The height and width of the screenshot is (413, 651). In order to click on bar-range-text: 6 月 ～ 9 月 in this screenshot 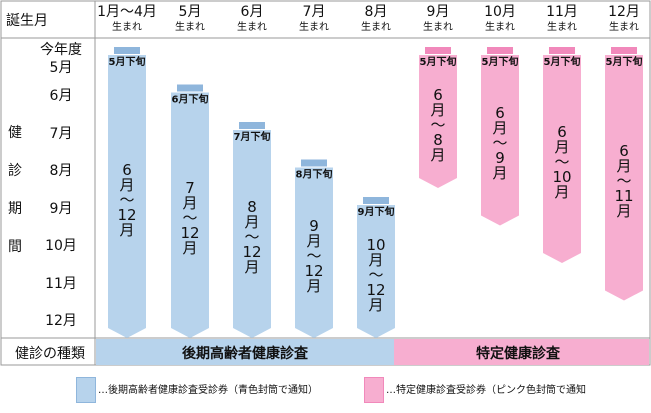, I will do `click(500, 143)`.